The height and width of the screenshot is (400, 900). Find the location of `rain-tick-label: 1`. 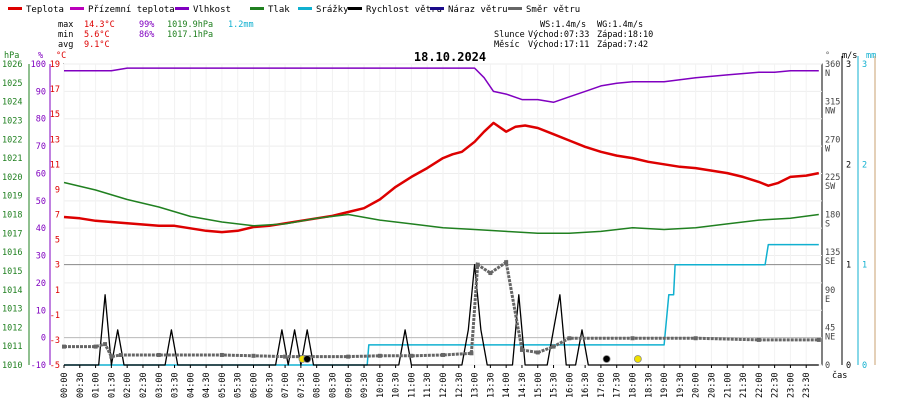

rain-tick-label: 1 is located at coordinates (864, 266).